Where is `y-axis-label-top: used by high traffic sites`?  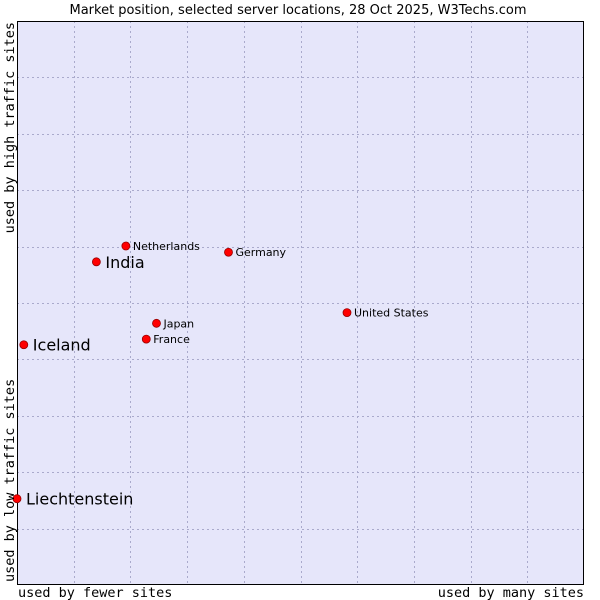 y-axis-label-top: used by high traffic sites is located at coordinates (10, 127).